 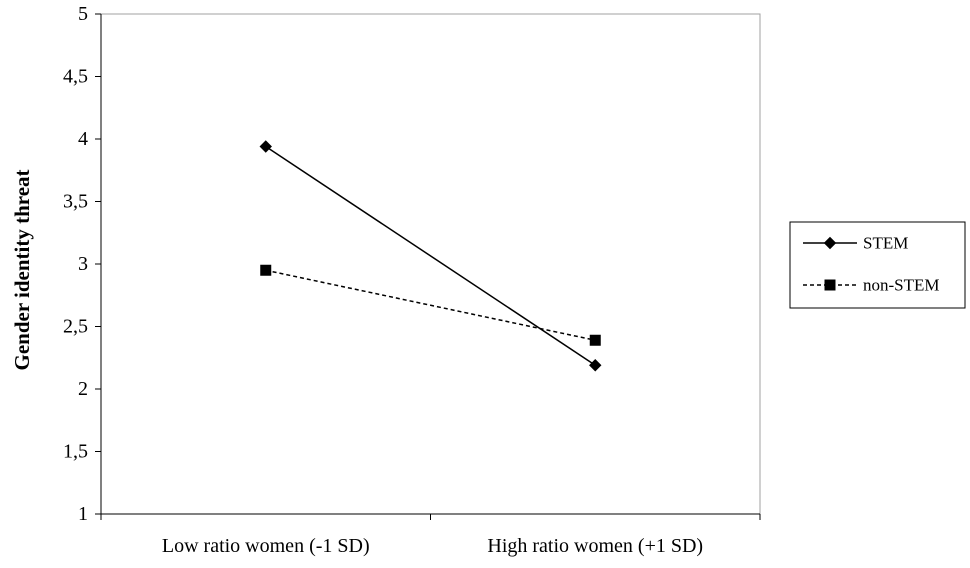 I want to click on y-tick-label: 4,5, so click(x=75, y=77).